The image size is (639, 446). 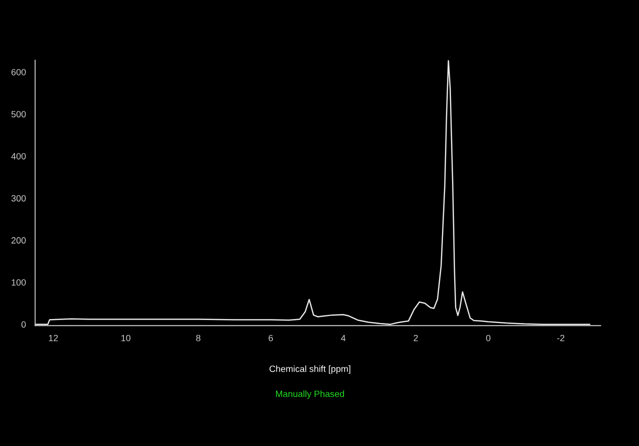 I want to click on text: Manually Phased, so click(x=310, y=394).